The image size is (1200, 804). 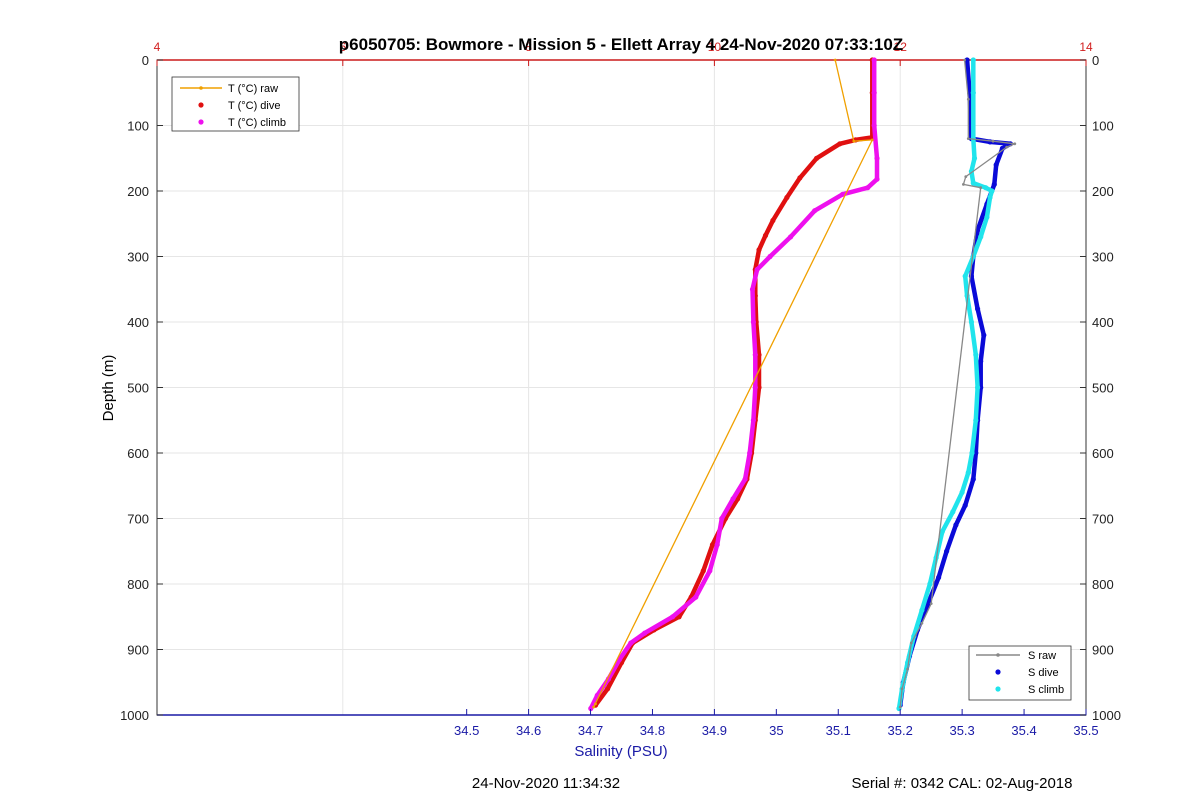 I want to click on top-tick-label: 4, so click(x=157, y=47).